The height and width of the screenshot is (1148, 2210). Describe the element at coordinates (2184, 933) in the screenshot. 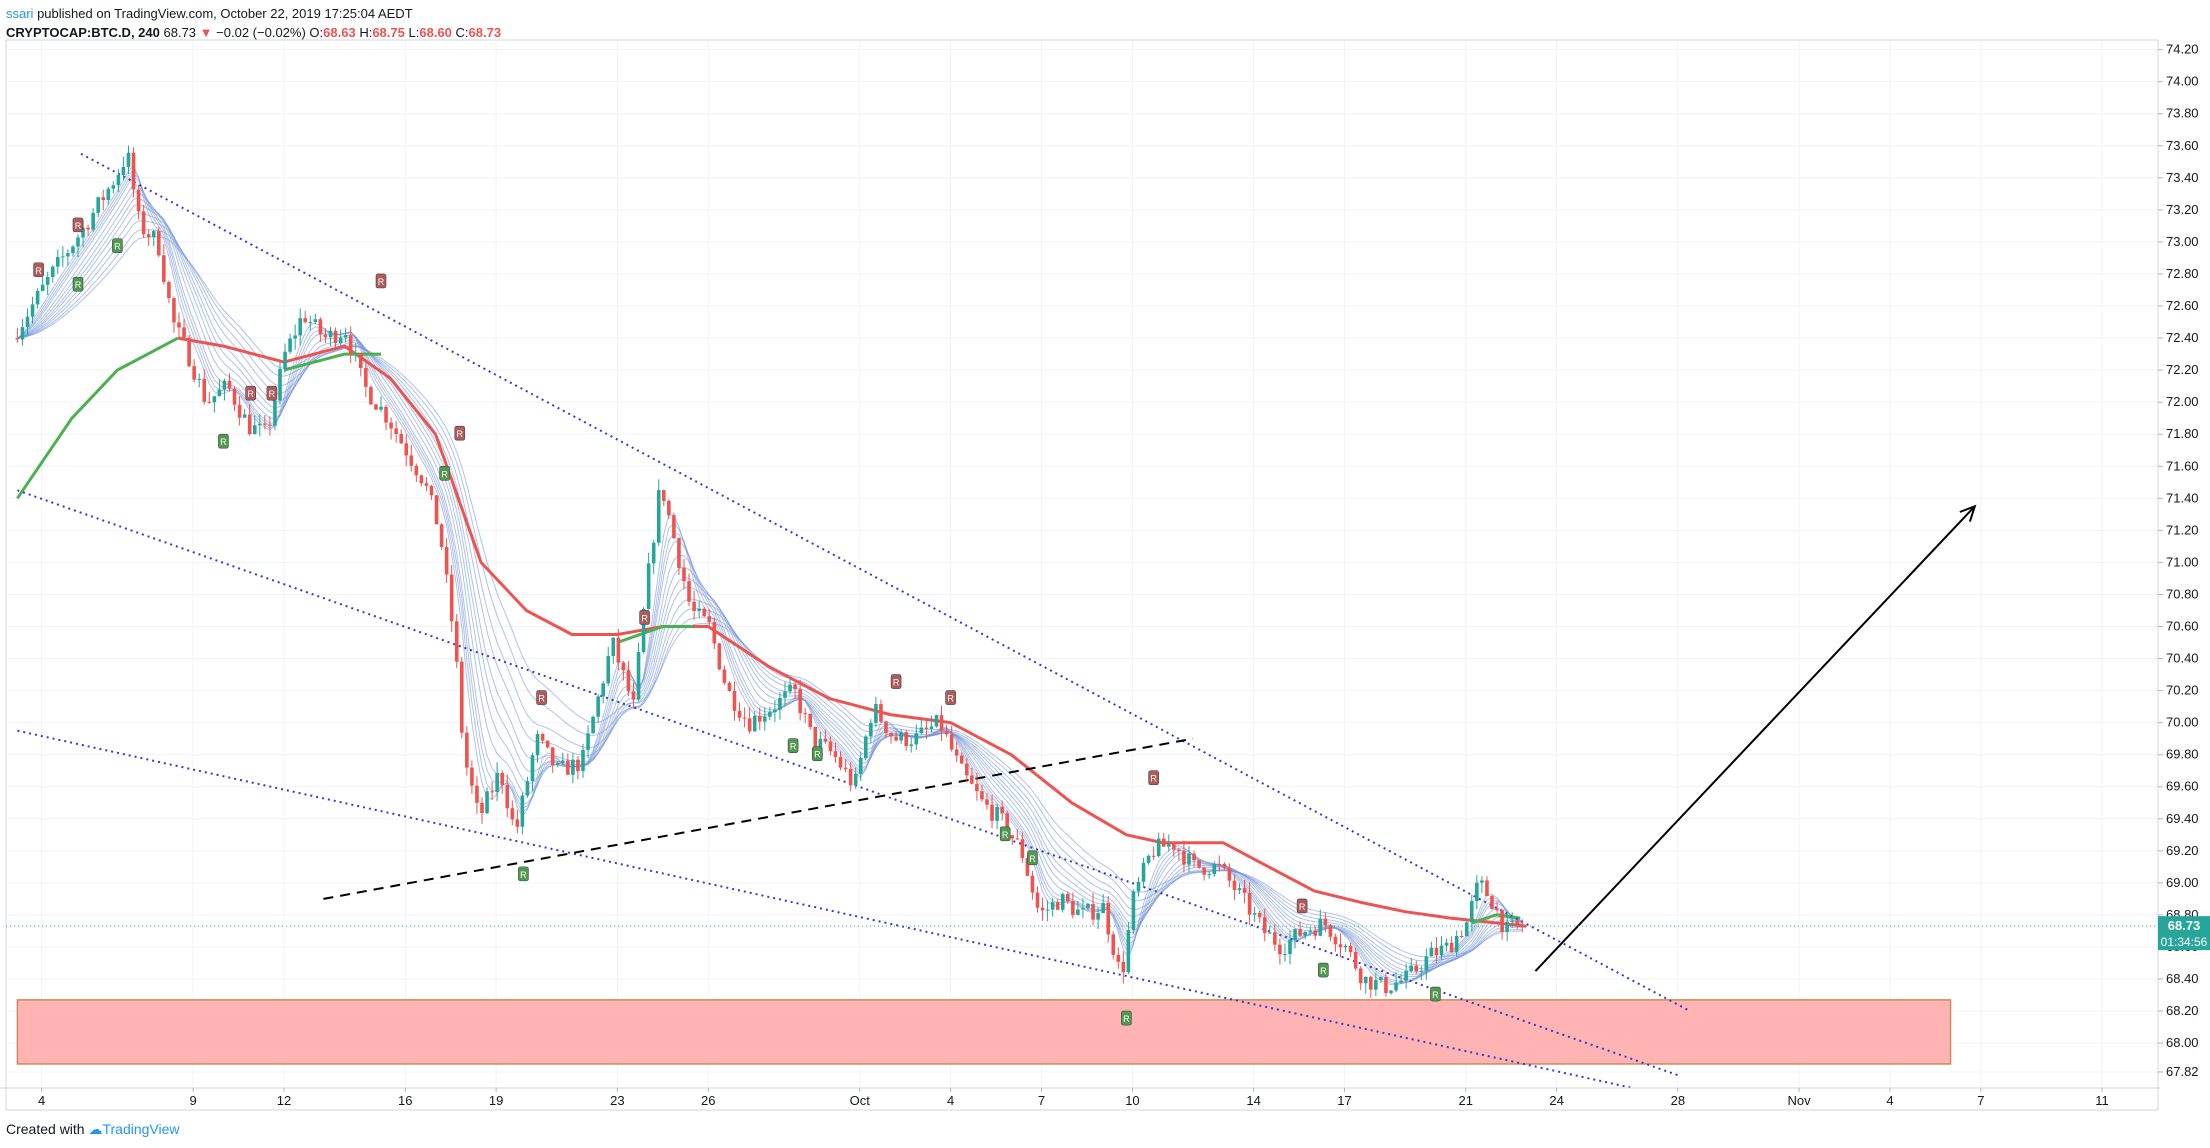

I see `last-price-badge` at that location.